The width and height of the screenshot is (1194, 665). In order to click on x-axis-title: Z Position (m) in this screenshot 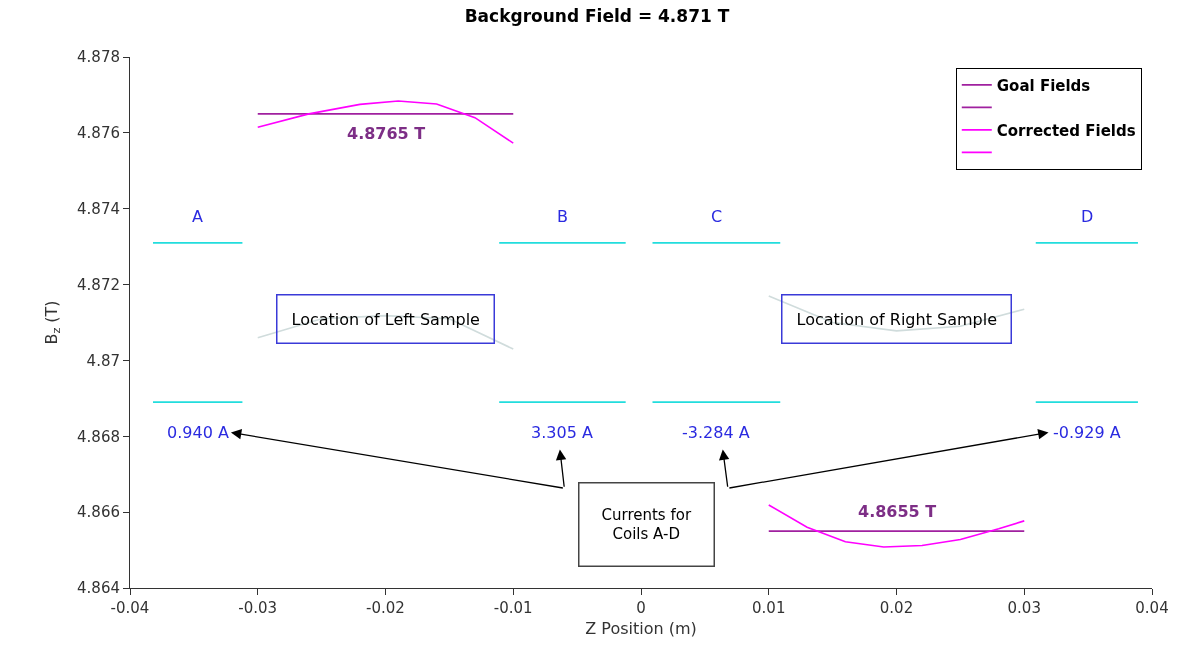, I will do `click(641, 628)`.